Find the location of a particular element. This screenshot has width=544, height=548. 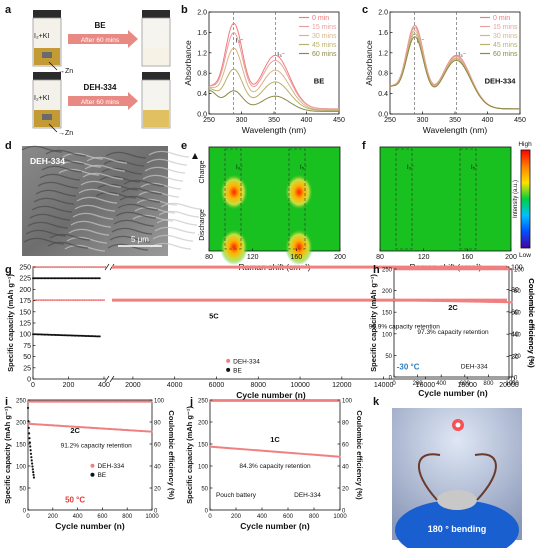

y-tick-label: 100 is located at coordinates (25, 335).